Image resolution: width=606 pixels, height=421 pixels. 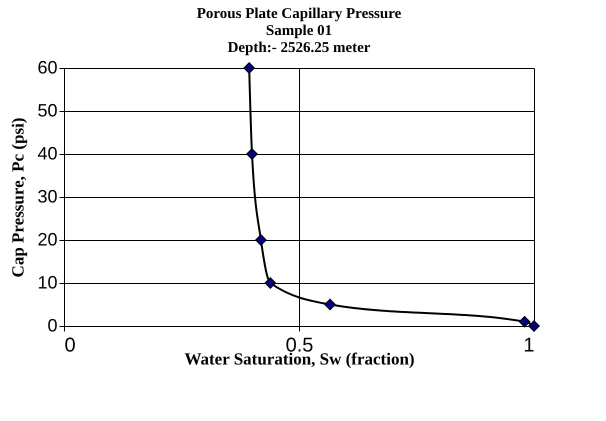 I want to click on y-tick-label: 20, so click(x=47, y=240).